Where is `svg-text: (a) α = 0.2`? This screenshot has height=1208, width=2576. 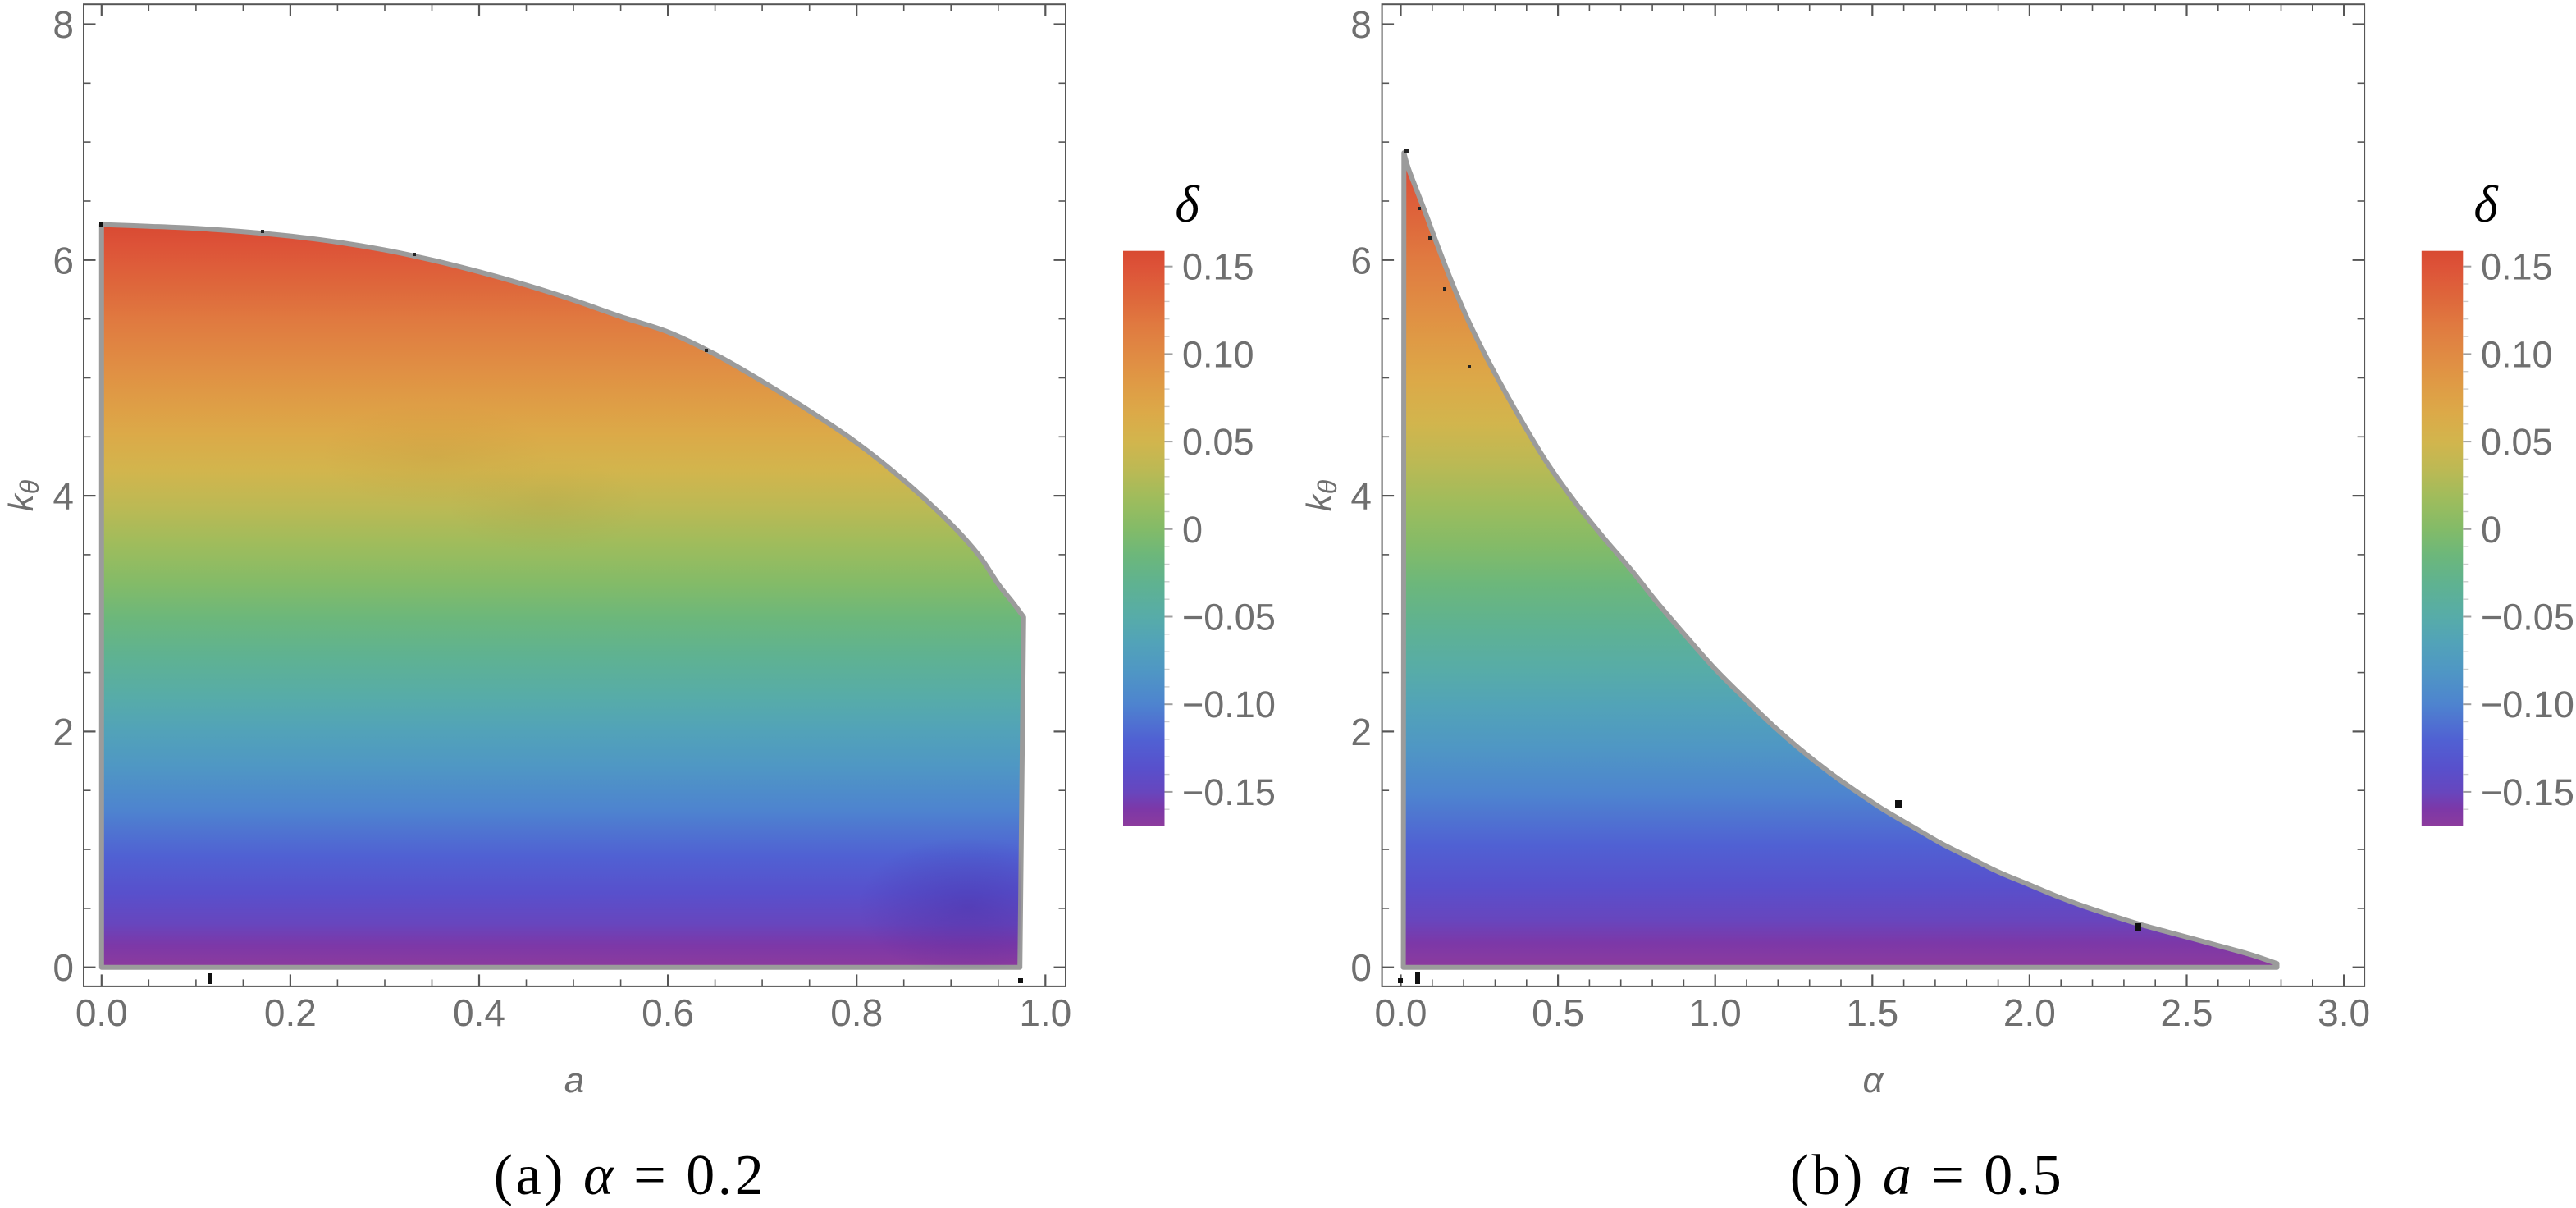 svg-text: (a) α = 0.2 is located at coordinates (630, 1175).